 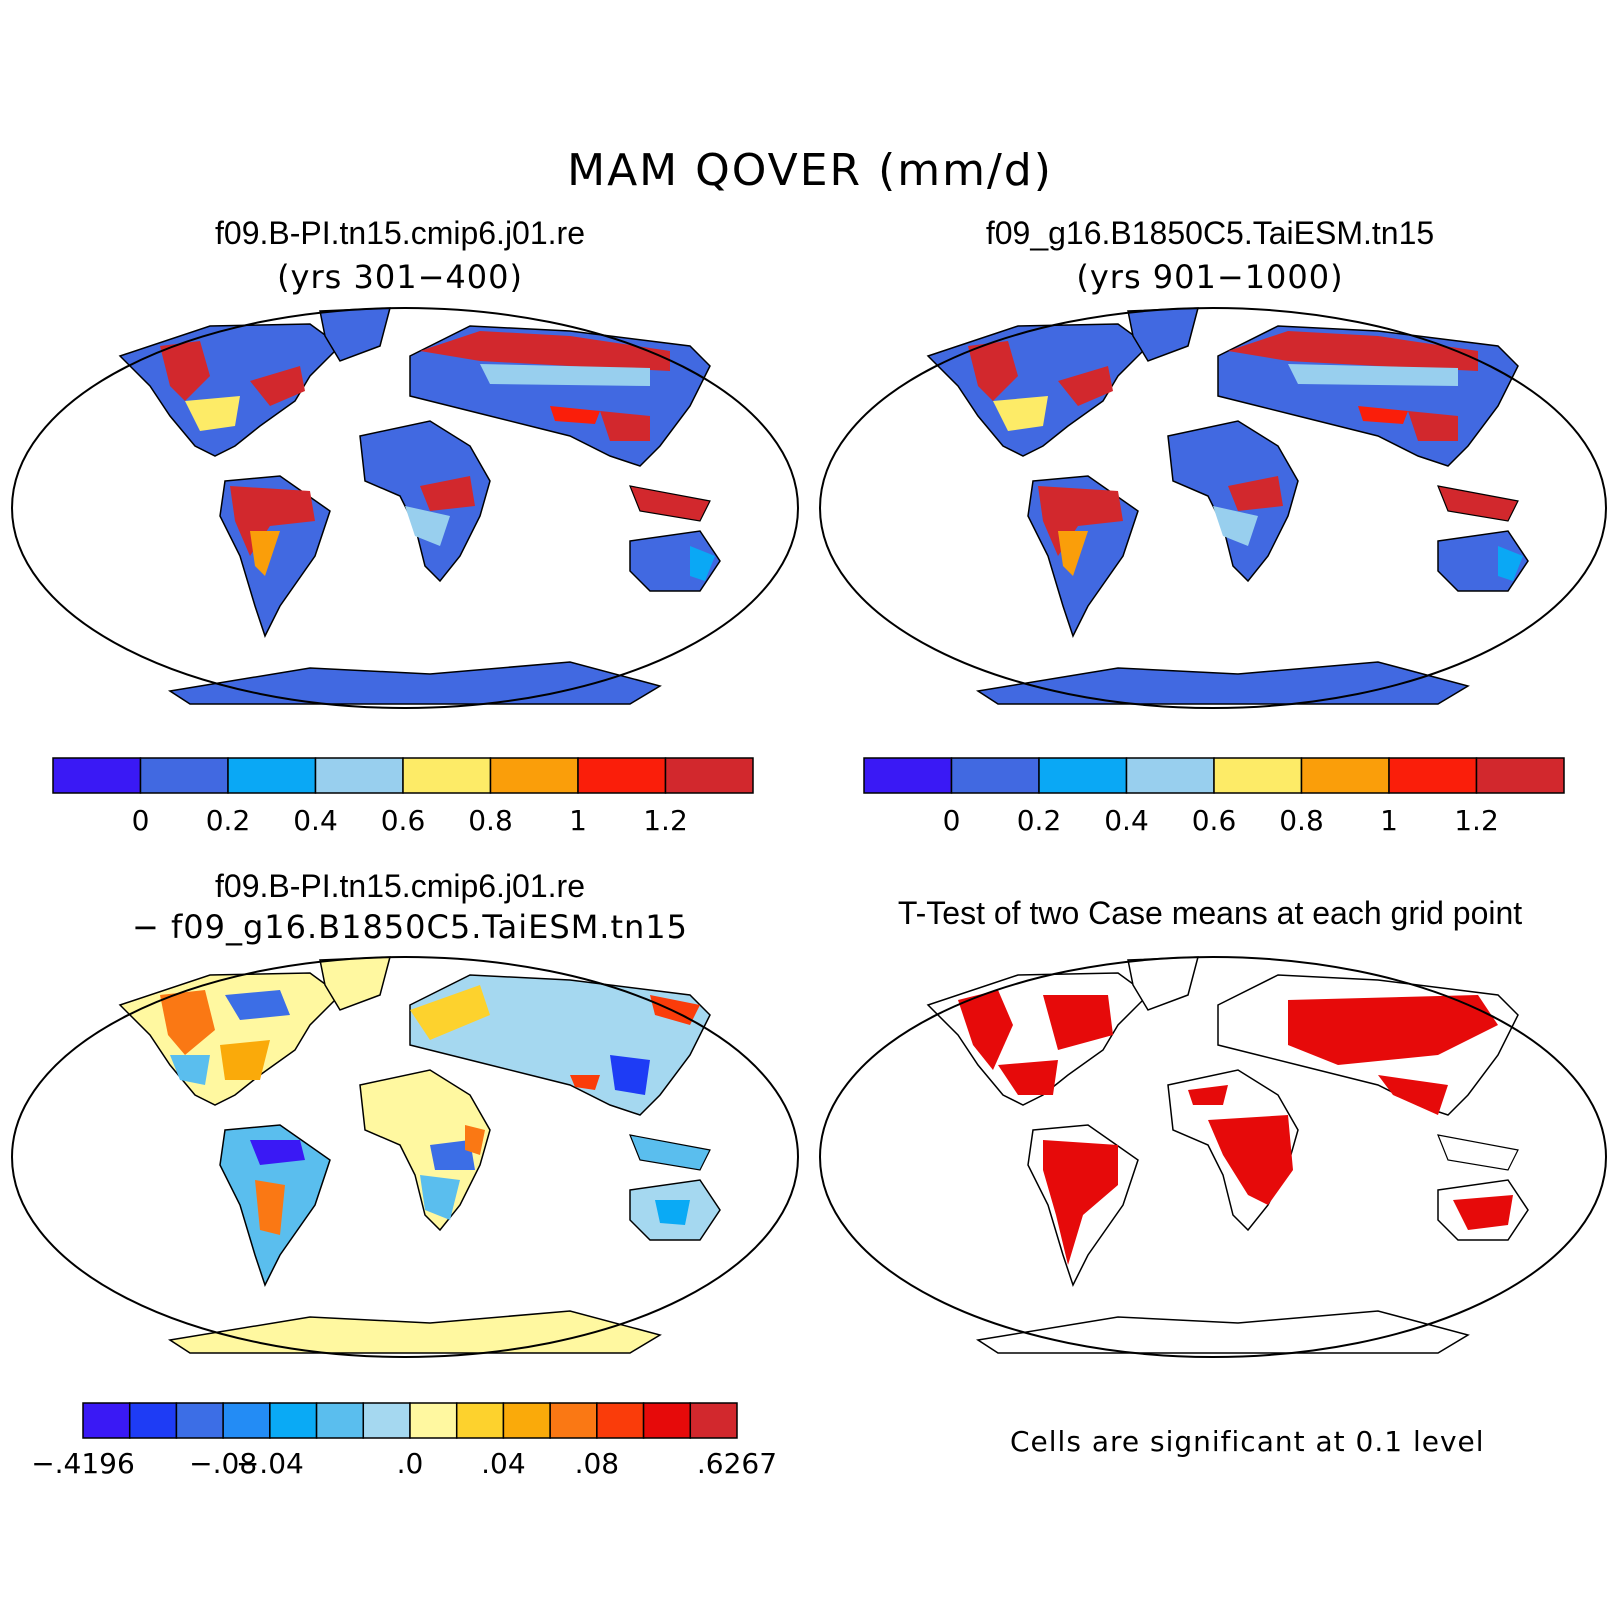 What do you see at coordinates (230, 390) in the screenshot?
I see `north-america` at bounding box center [230, 390].